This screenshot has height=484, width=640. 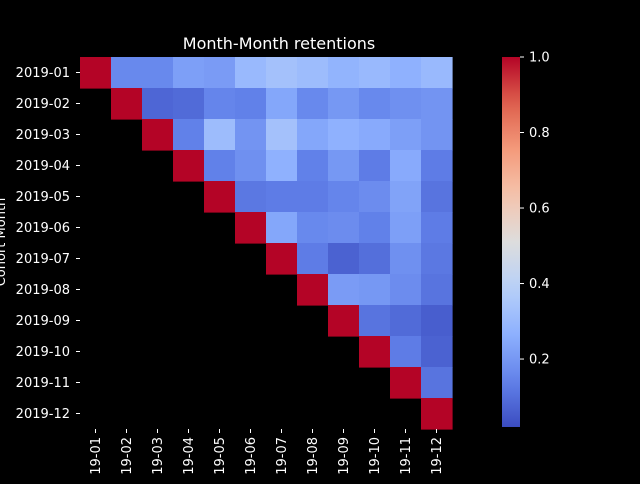 What do you see at coordinates (313, 456) in the screenshot?
I see `column-tick-label: 19-08` at bounding box center [313, 456].